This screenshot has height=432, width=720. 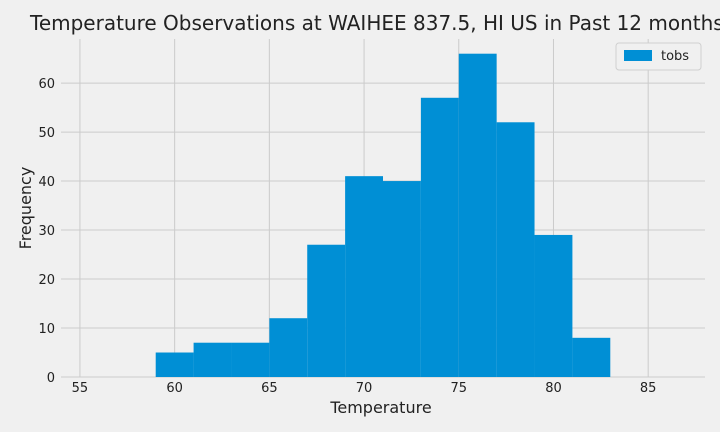 I want to click on y-tick-label: 30, so click(x=46, y=231).